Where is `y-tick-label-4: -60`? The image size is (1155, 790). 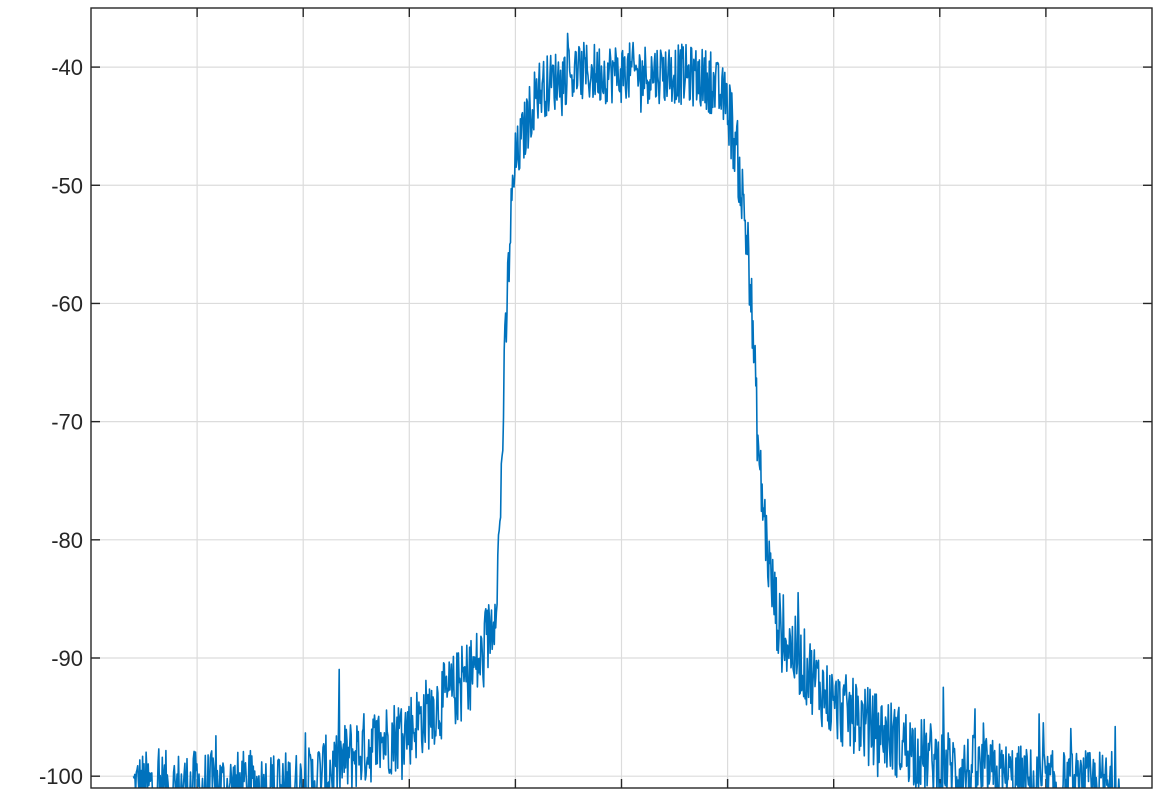 y-tick-label-4: -60 is located at coordinates (67, 303).